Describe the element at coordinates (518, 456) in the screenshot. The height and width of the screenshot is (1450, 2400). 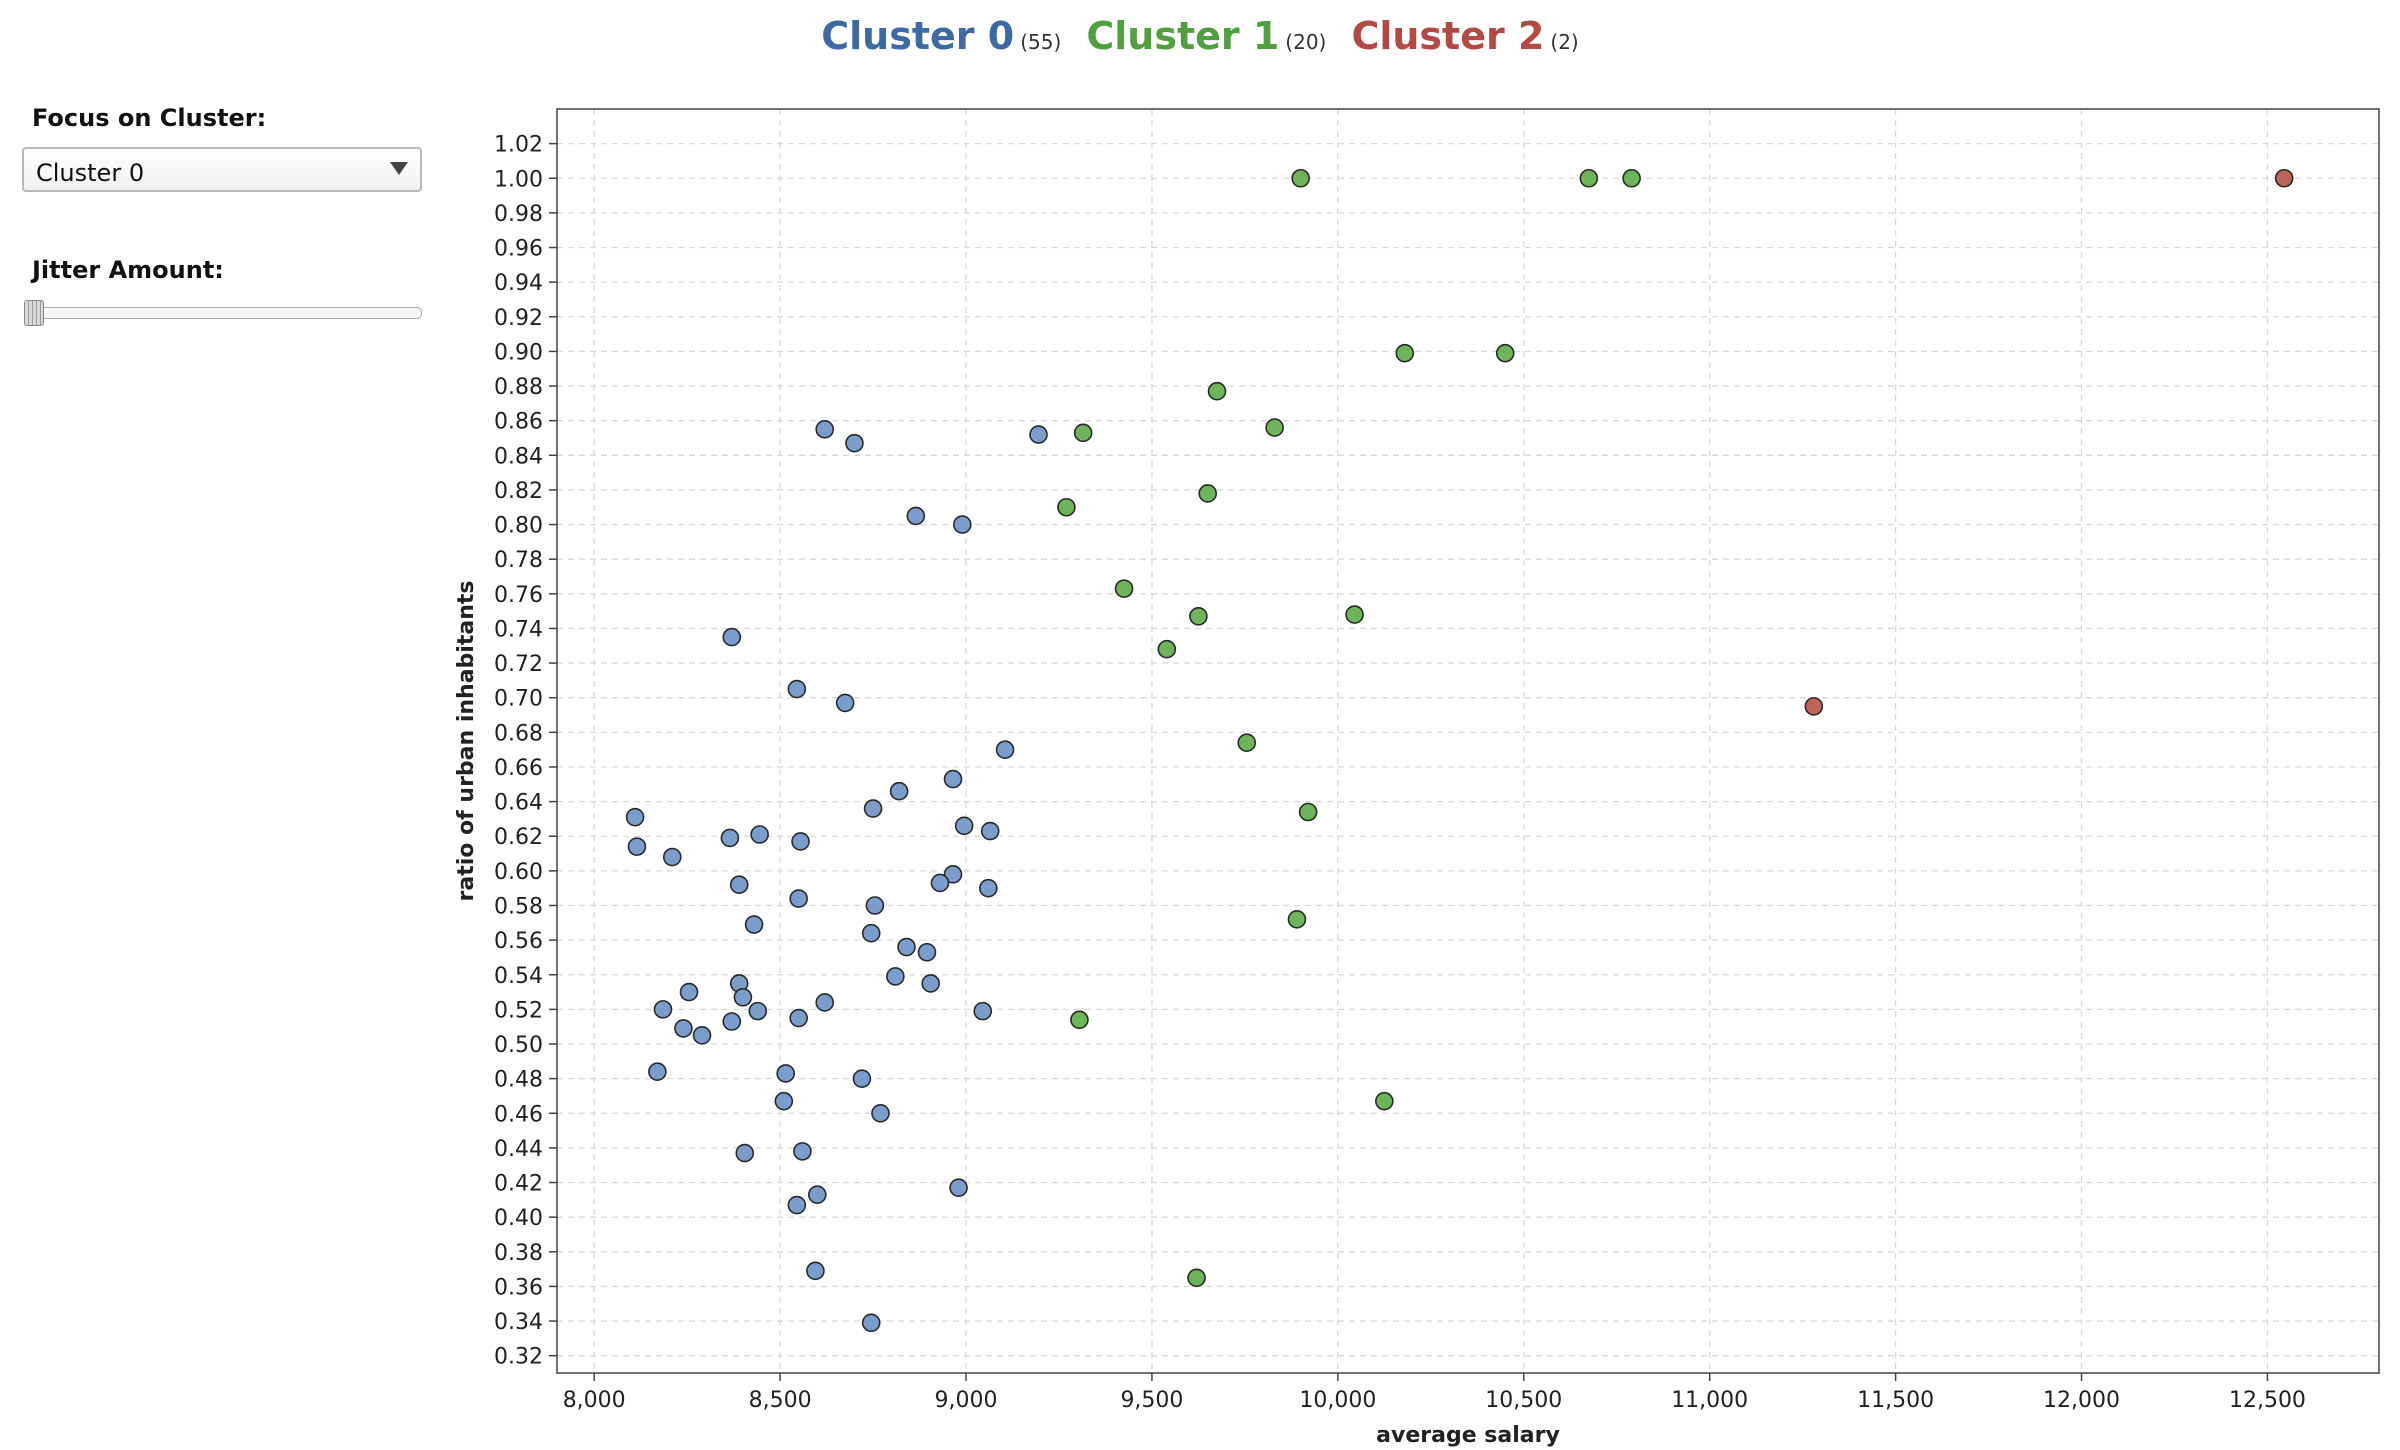
I see `y-tick-label: 0.84` at that location.